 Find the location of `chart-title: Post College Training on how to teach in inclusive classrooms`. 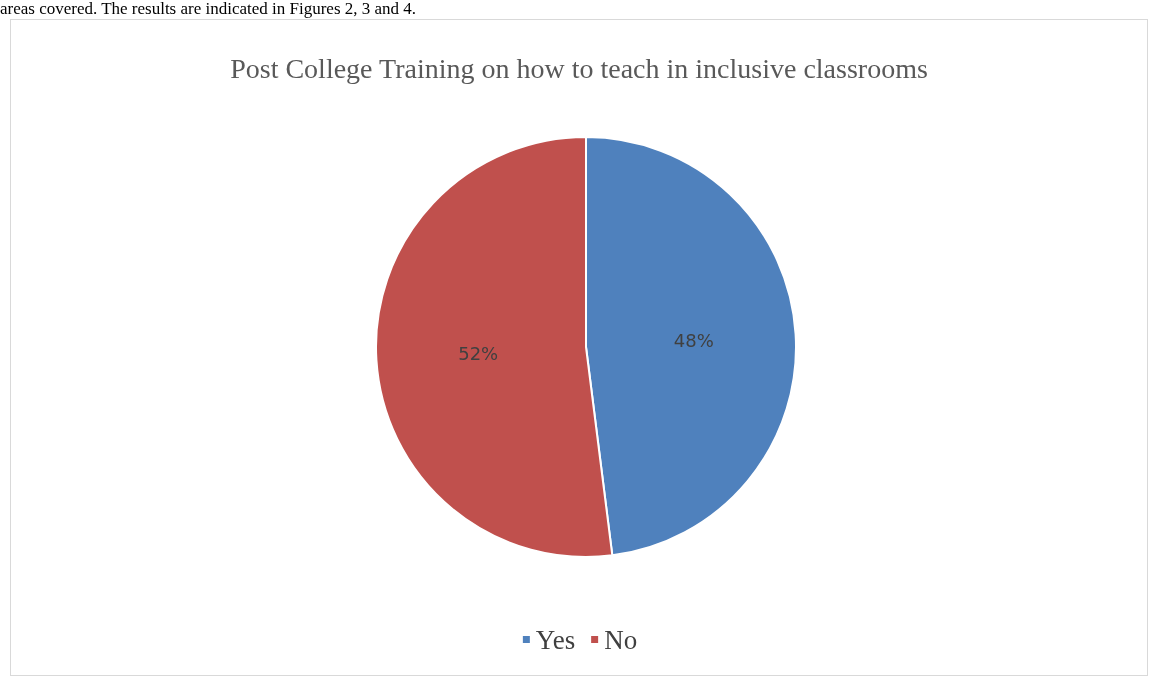

chart-title: Post College Training on how to teach in inclusive classrooms is located at coordinates (579, 68).